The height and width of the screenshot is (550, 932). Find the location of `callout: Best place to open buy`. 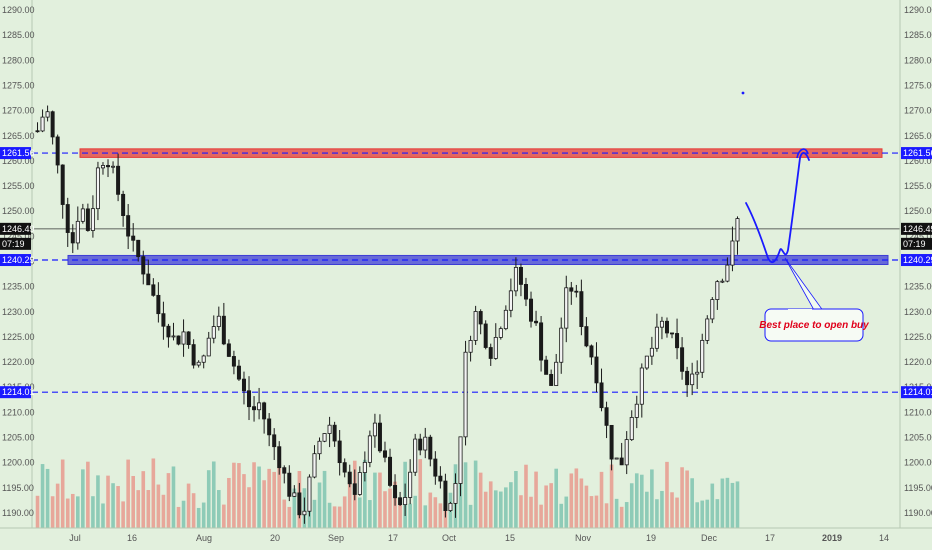

callout: Best place to open buy is located at coordinates (814, 299).